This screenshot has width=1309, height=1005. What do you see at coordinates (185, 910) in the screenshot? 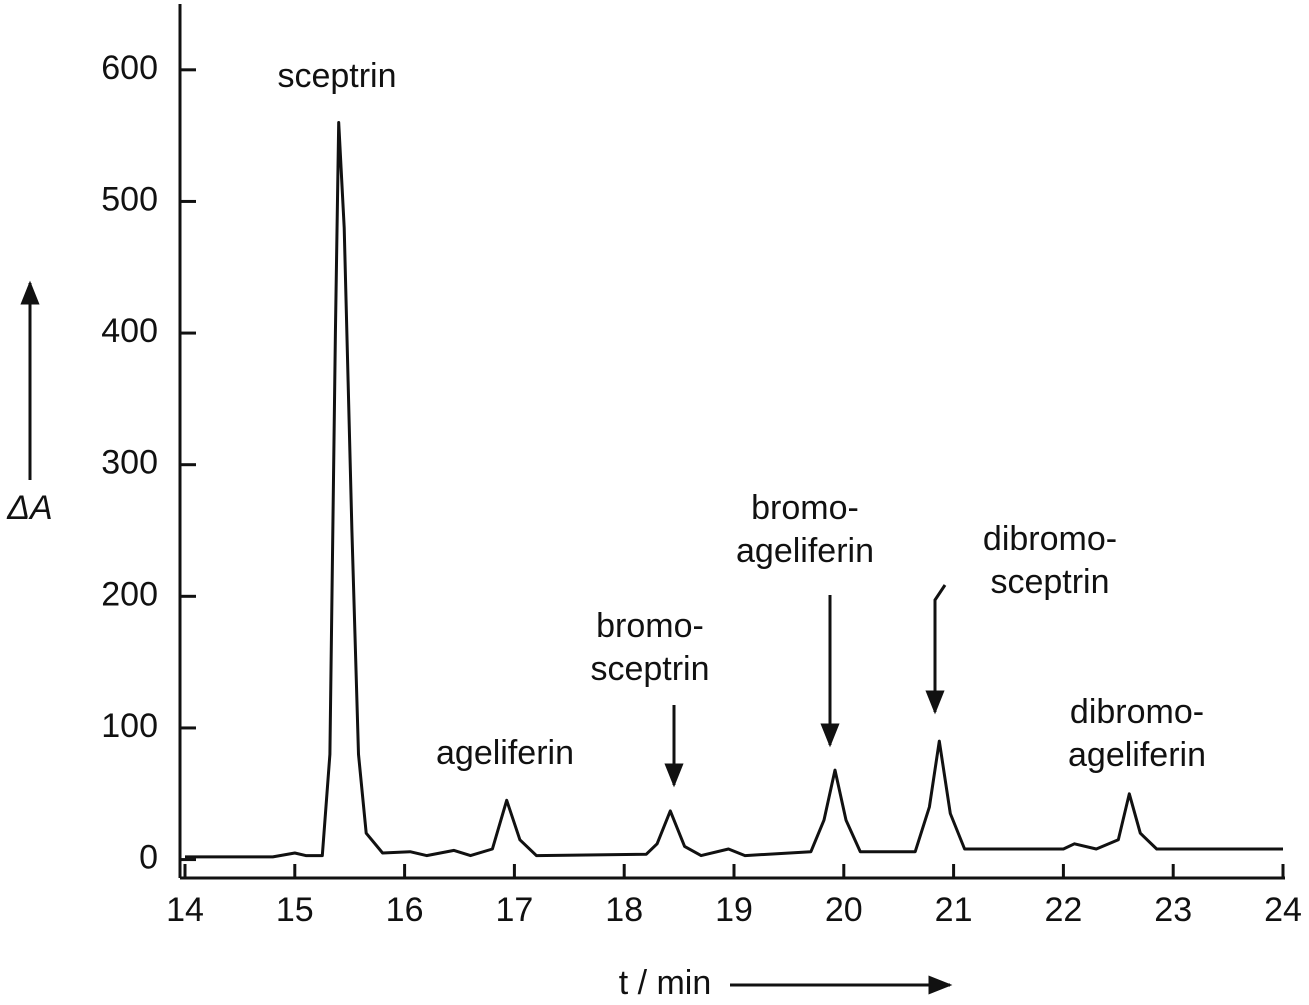
I see `x-tick-label: 14` at bounding box center [185, 910].